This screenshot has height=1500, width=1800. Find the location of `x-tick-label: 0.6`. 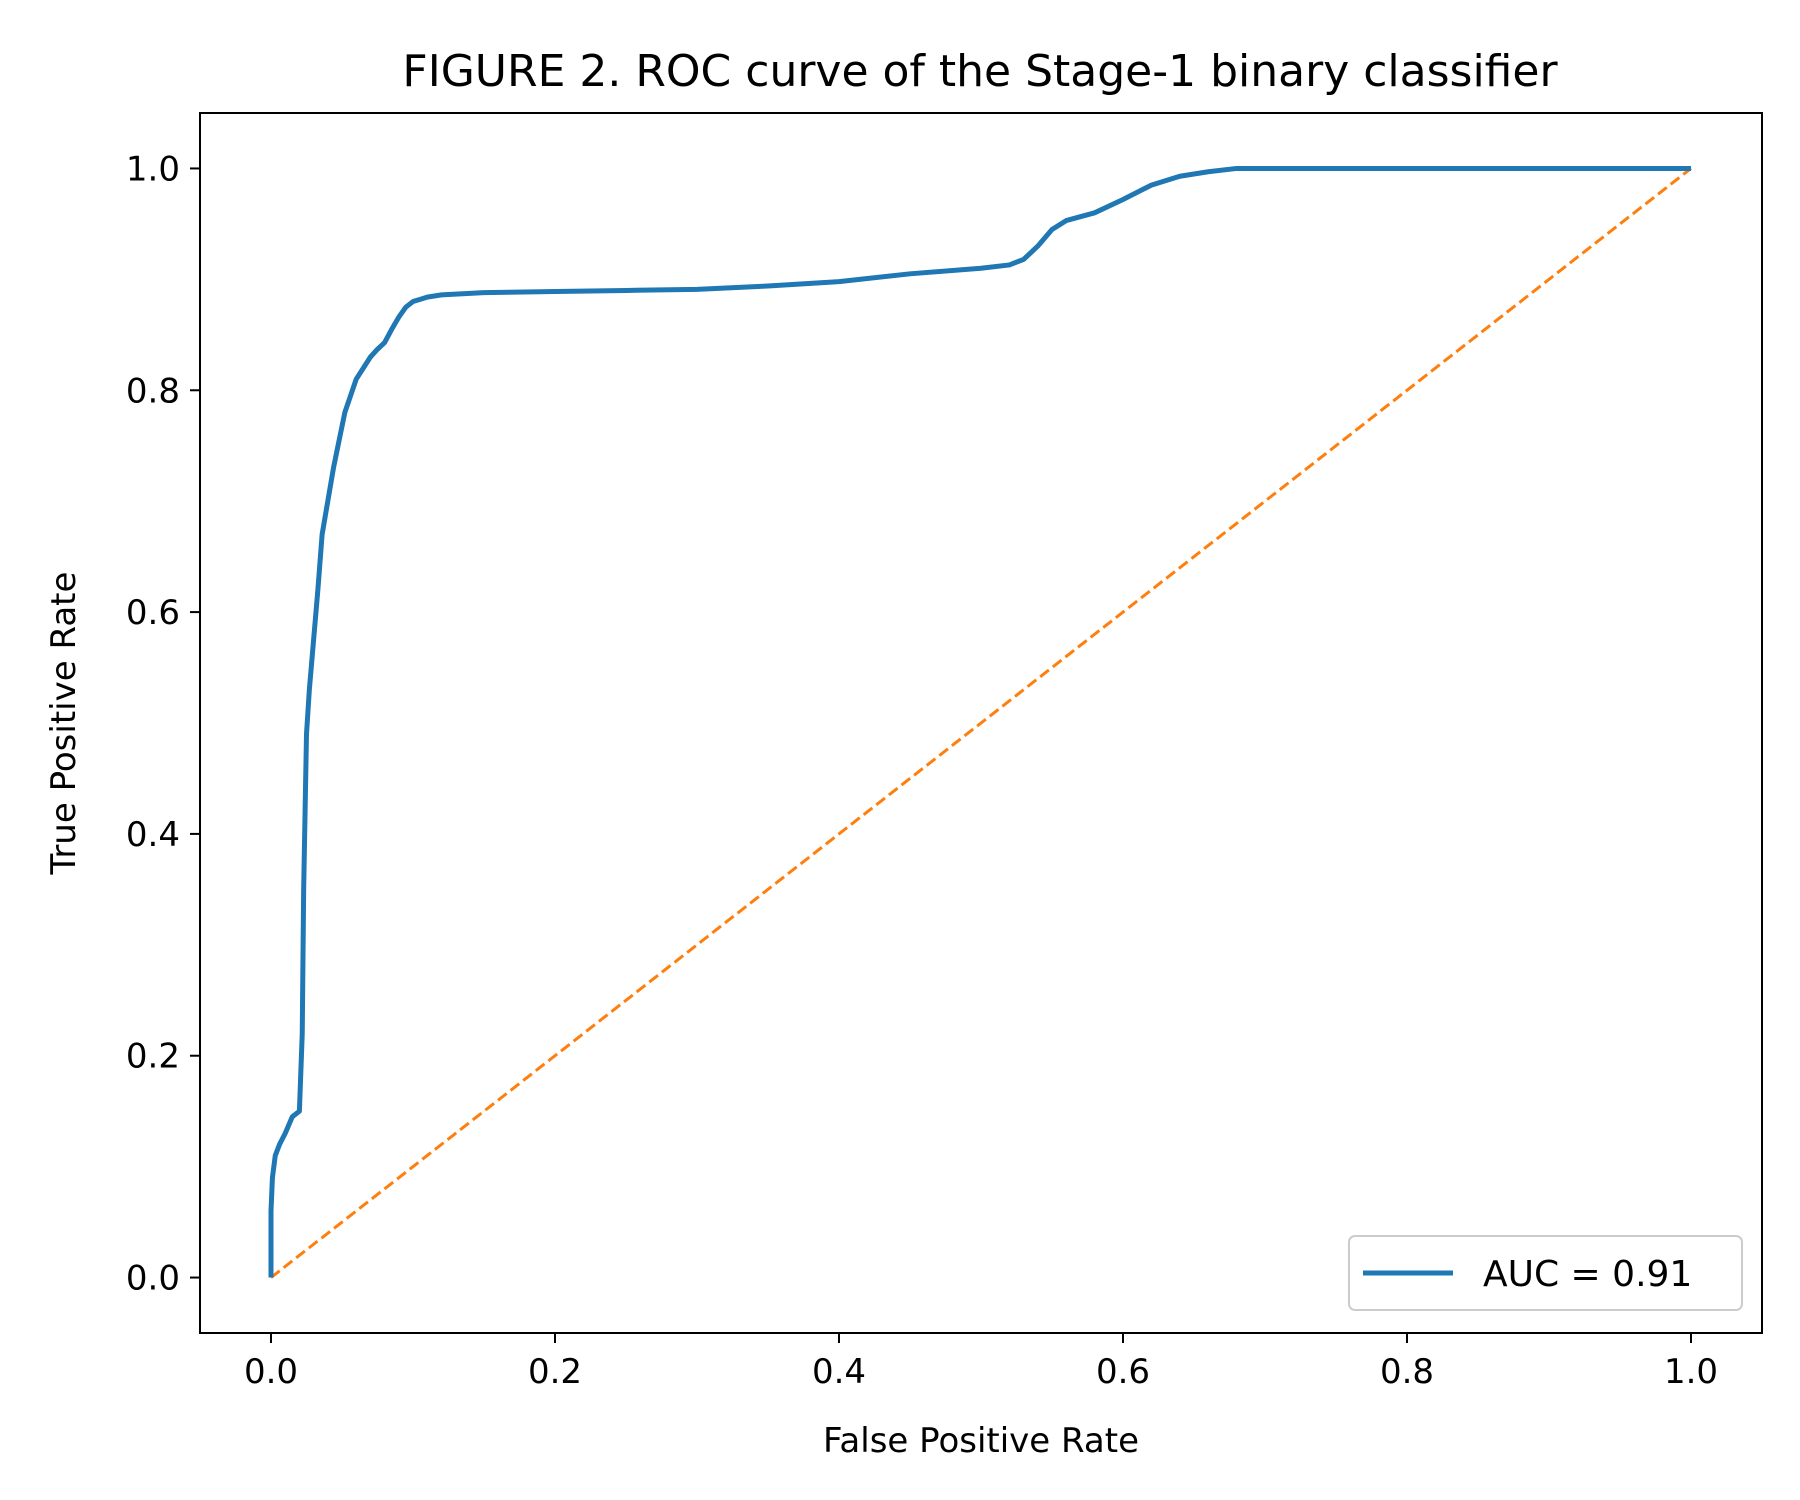

x-tick-label: 0.6 is located at coordinates (1123, 1372).